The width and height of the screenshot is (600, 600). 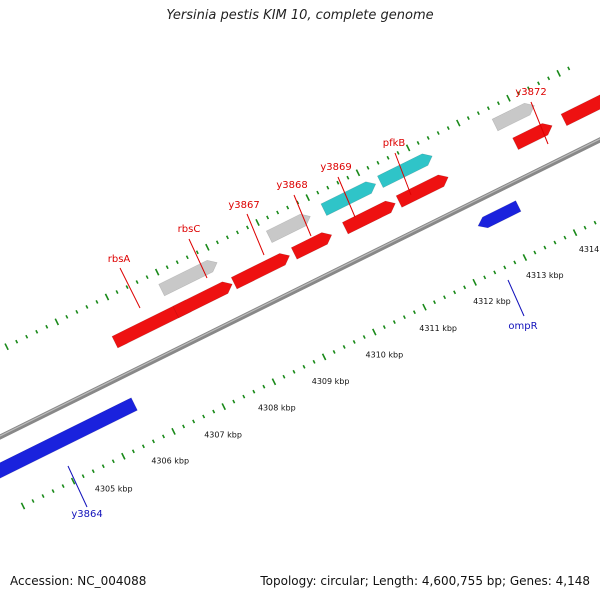 I want to click on gene-label-y3867: y3867, so click(x=243, y=205).